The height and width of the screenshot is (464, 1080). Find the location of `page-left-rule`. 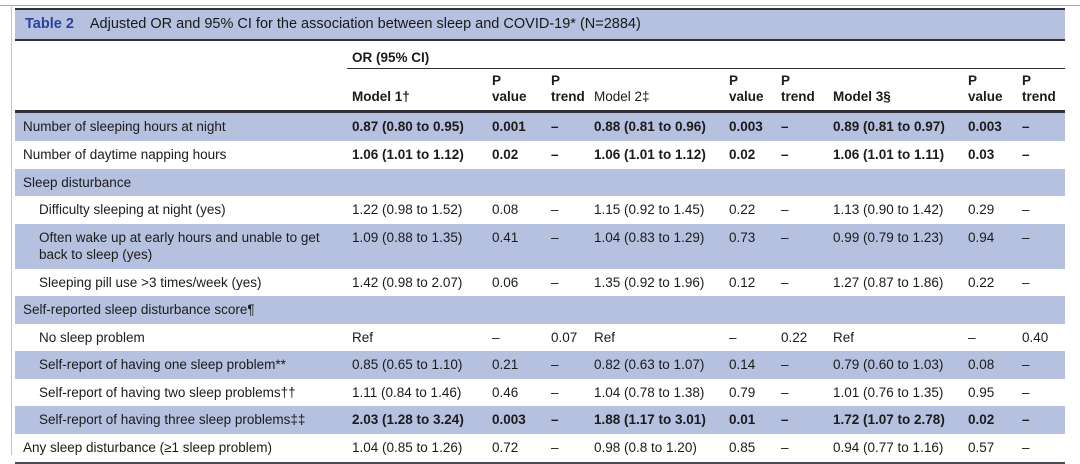

page-left-rule is located at coordinates (11, 230).